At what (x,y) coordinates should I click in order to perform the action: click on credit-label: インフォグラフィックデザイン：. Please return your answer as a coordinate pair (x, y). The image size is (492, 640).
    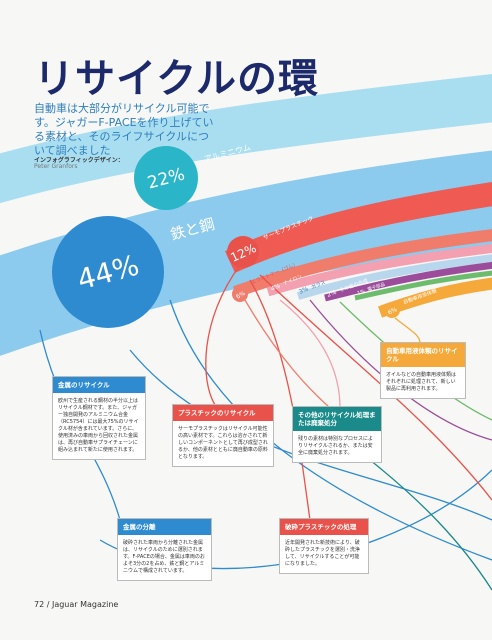
    Looking at the image, I should click on (79, 160).